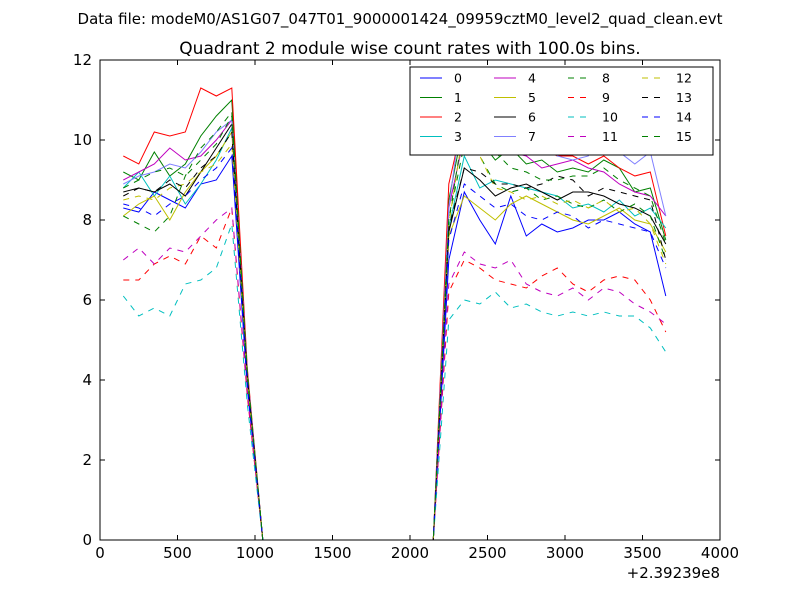 This screenshot has height=604, width=800. What do you see at coordinates (532, 97) in the screenshot?
I see `legend-label-5: 5` at bounding box center [532, 97].